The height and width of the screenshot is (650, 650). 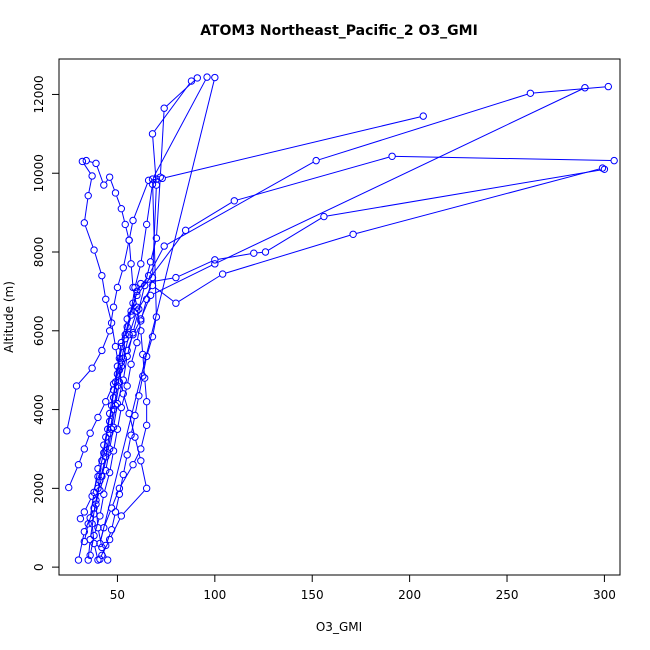 I want to click on chart-title: ATOM3 Northeast_Pacific_2 O3_GMI, so click(x=339, y=31).